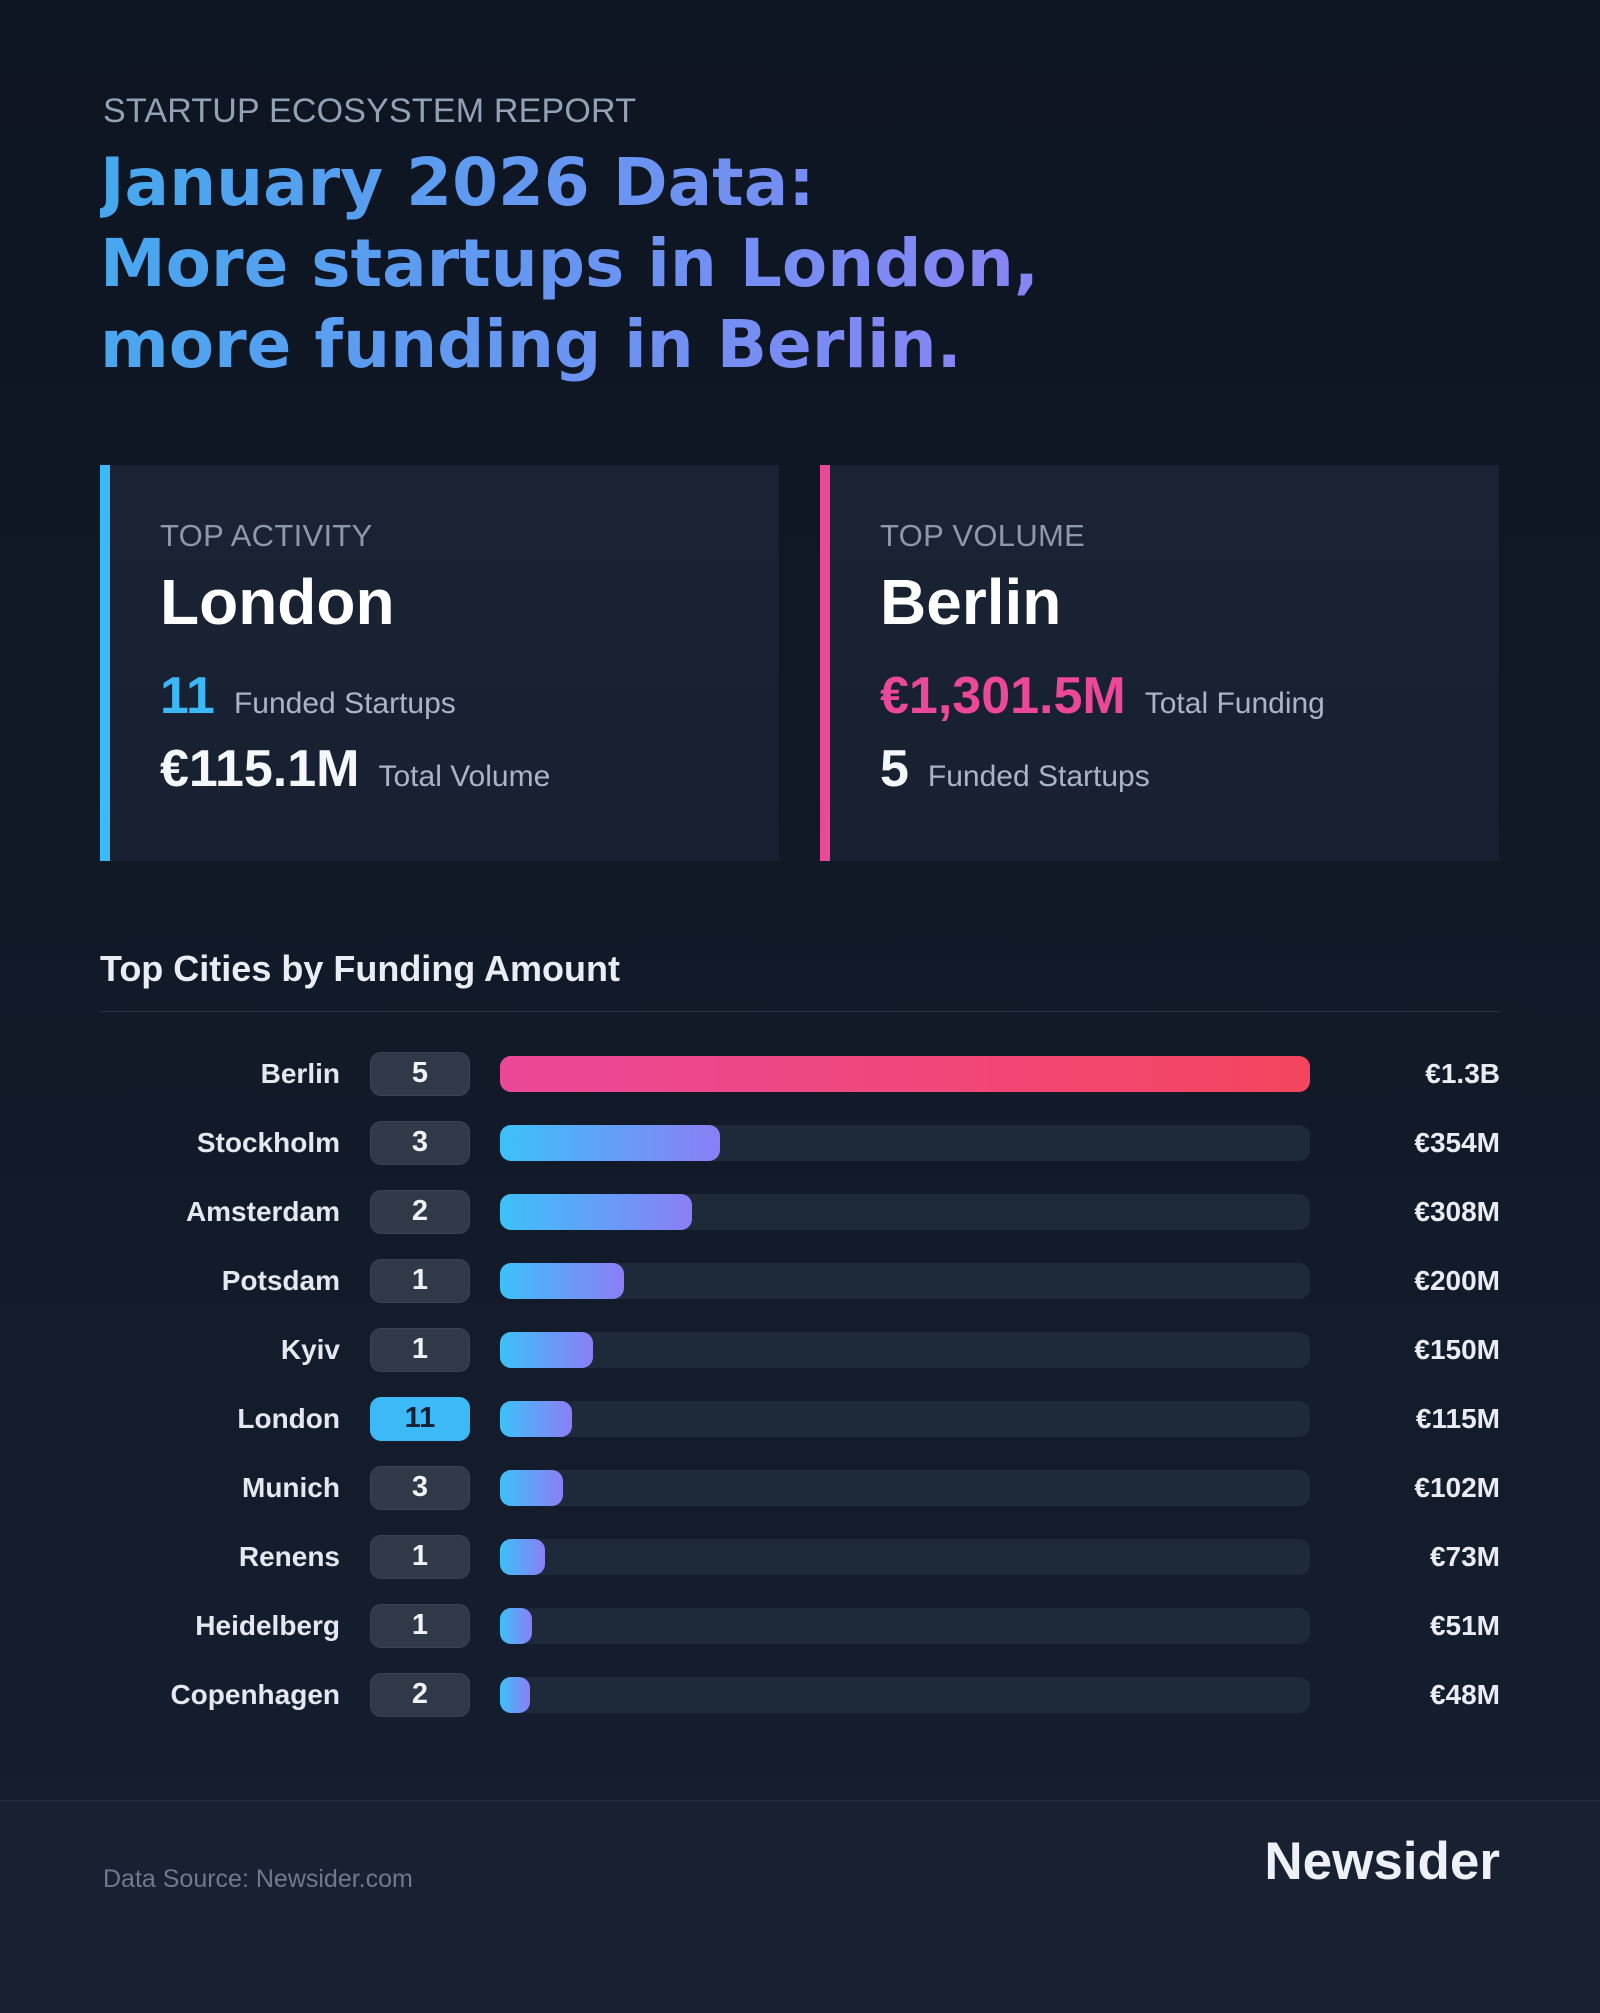 The width and height of the screenshot is (1600, 2013). What do you see at coordinates (971, 602) in the screenshot?
I see `top-volume-city: Berlin` at bounding box center [971, 602].